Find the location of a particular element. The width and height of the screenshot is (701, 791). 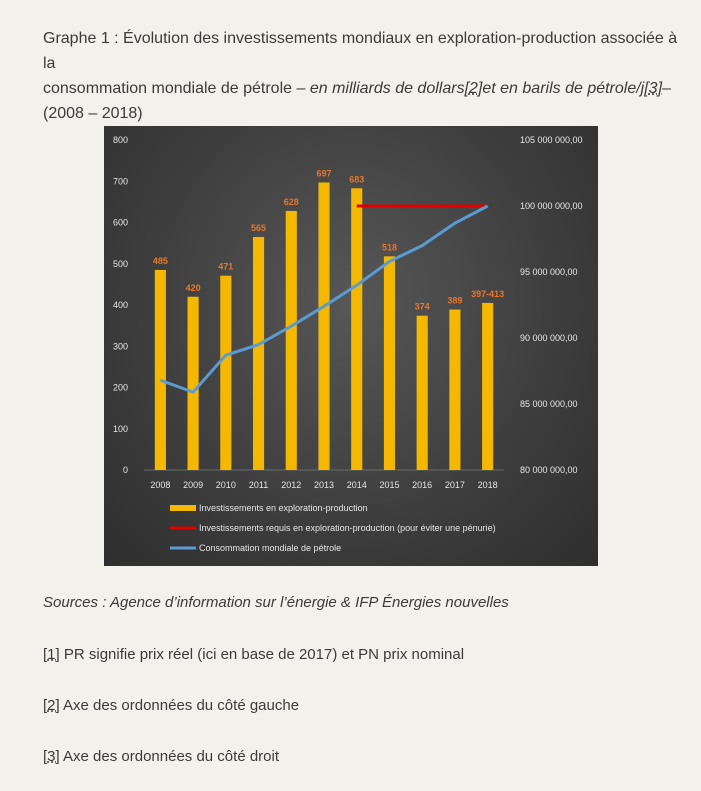

right-axis-tick-label: 95 000 000,00 is located at coordinates (549, 272).